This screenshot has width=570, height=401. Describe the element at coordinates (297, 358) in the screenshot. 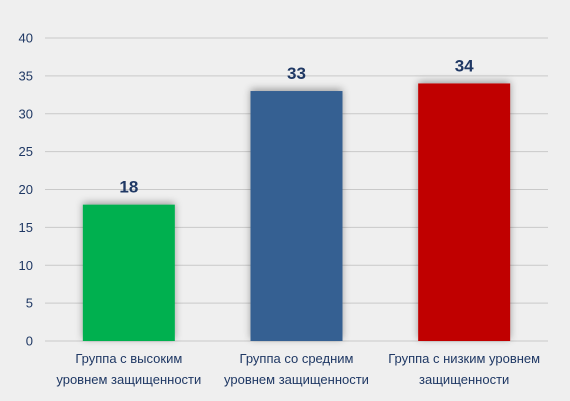

I see `x-category-label-line: Группа со средним` at that location.